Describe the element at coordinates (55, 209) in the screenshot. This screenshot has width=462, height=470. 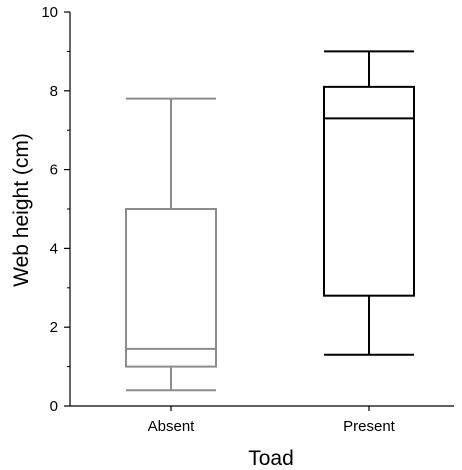
I see `y-ticks: 0 2 4 6 8 10` at that location.